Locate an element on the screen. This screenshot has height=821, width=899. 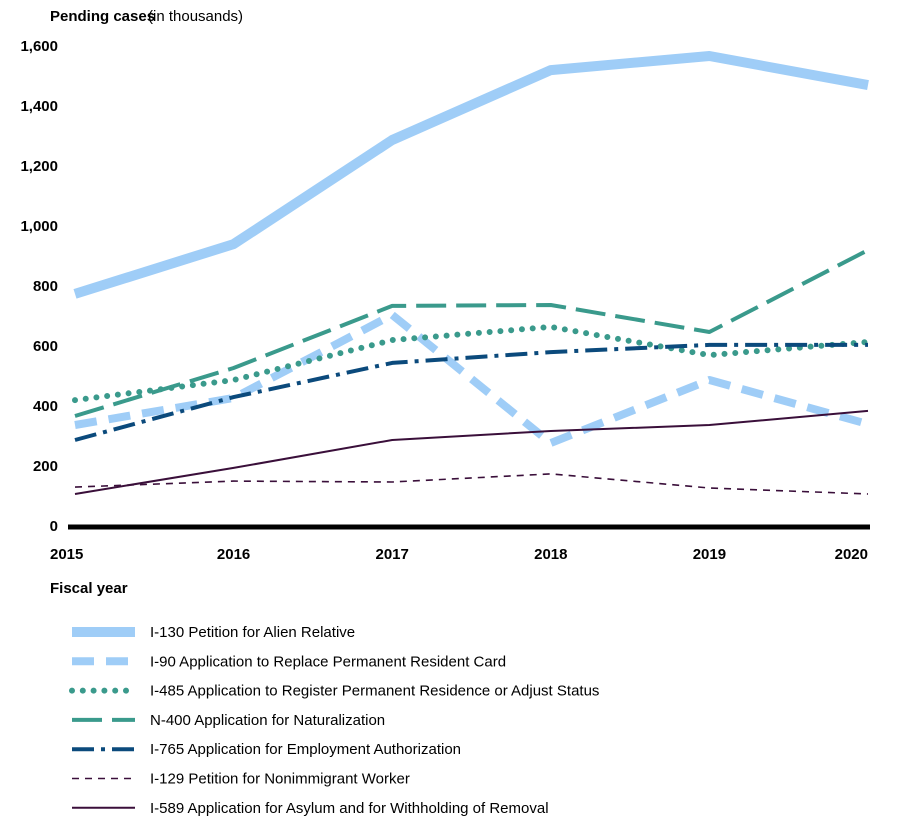
y-tick-label: 400 is located at coordinates (45, 406).